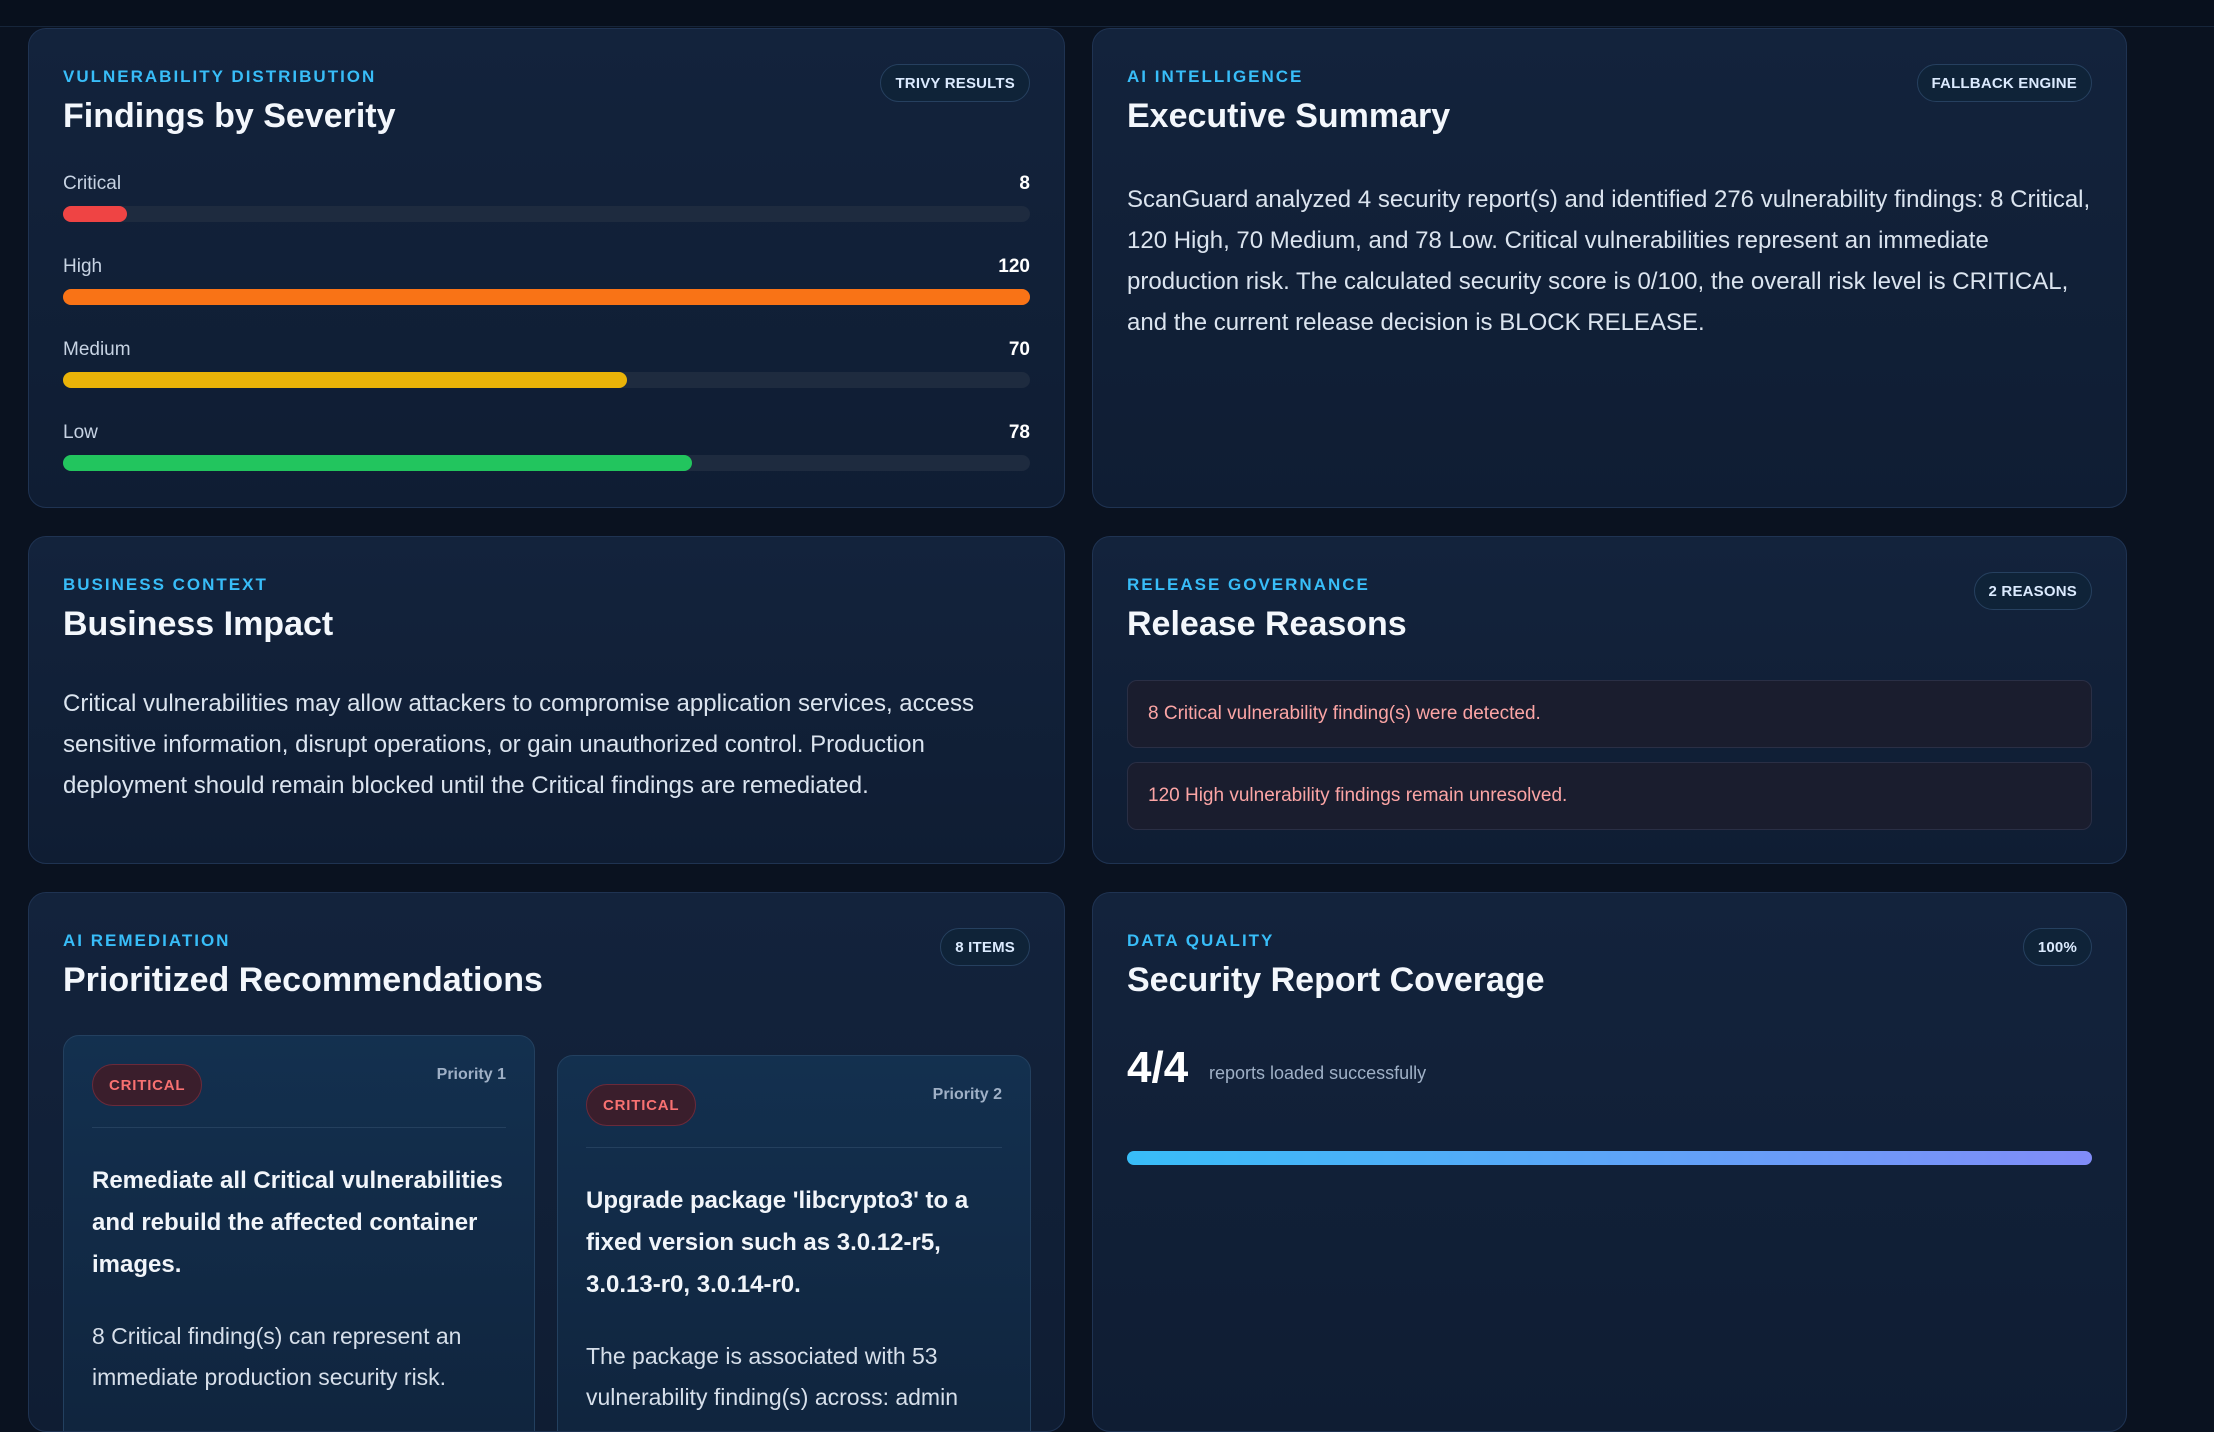 This screenshot has height=1432, width=2214. I want to click on fallback-engine-badge: FALLBACK ENGINE, so click(2004, 83).